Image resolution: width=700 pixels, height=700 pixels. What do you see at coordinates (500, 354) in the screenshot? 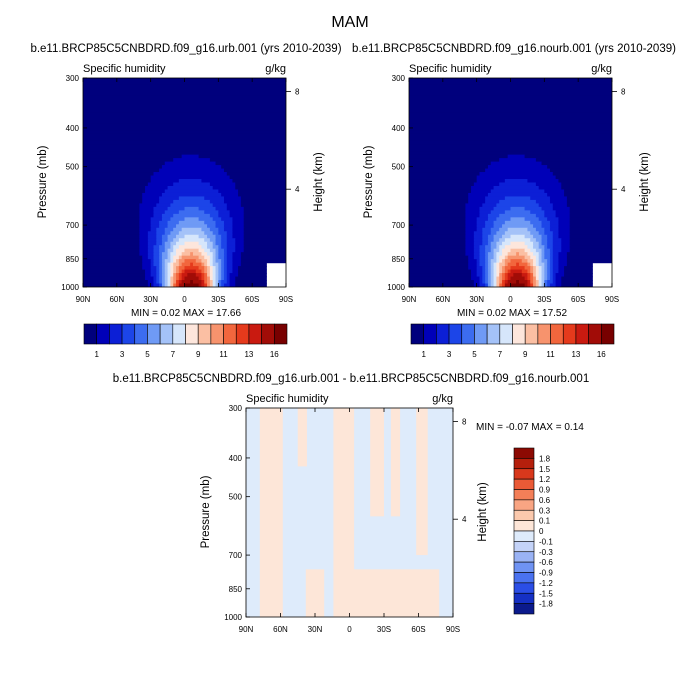
I see `colorbar-label: 7` at bounding box center [500, 354].